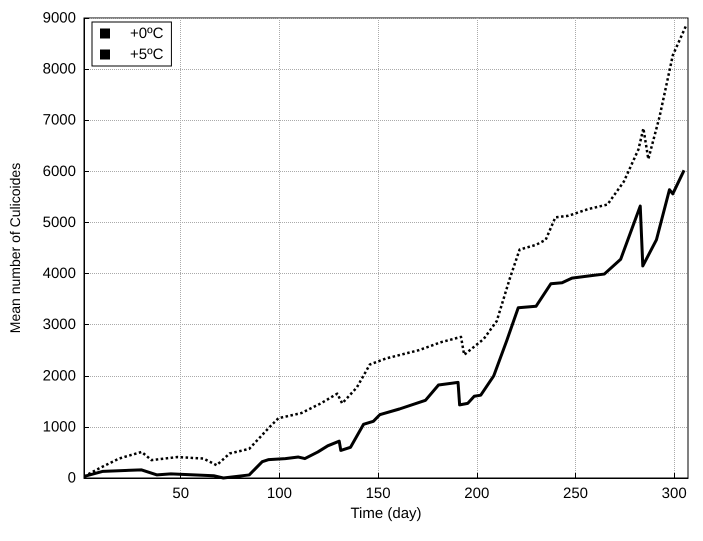 The height and width of the screenshot is (541, 703). Describe the element at coordinates (72, 478) in the screenshot. I see `y-tick-label: 0` at that location.